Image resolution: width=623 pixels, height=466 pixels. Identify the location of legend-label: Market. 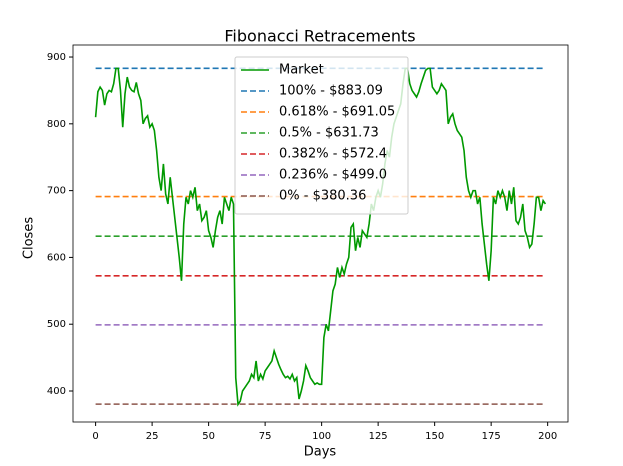
(301, 70).